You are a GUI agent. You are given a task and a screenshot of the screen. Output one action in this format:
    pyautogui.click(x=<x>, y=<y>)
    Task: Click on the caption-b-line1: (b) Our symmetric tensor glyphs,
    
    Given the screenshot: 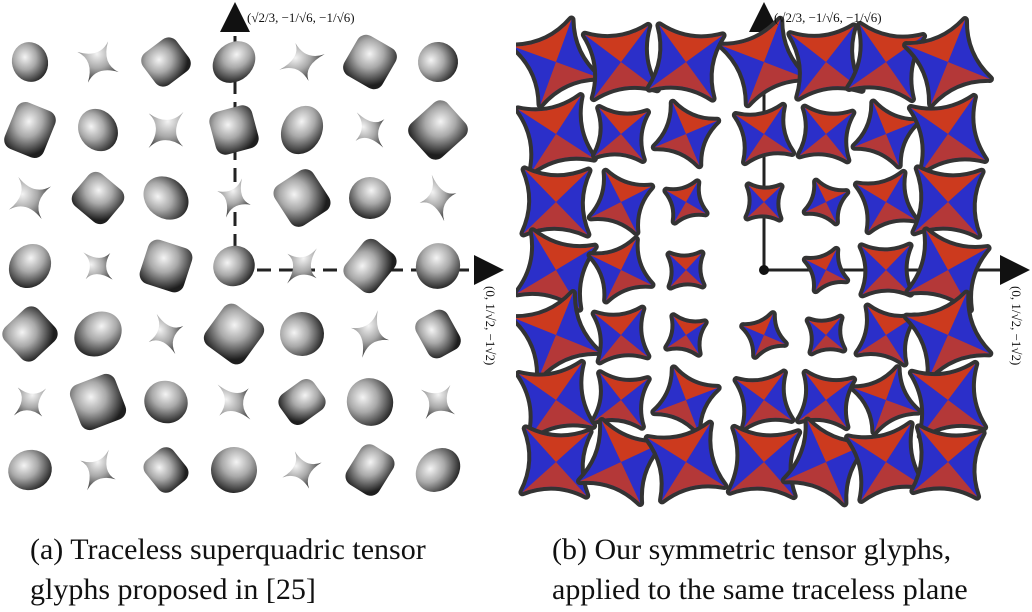 What is the action you would take?
    pyautogui.click(x=752, y=549)
    